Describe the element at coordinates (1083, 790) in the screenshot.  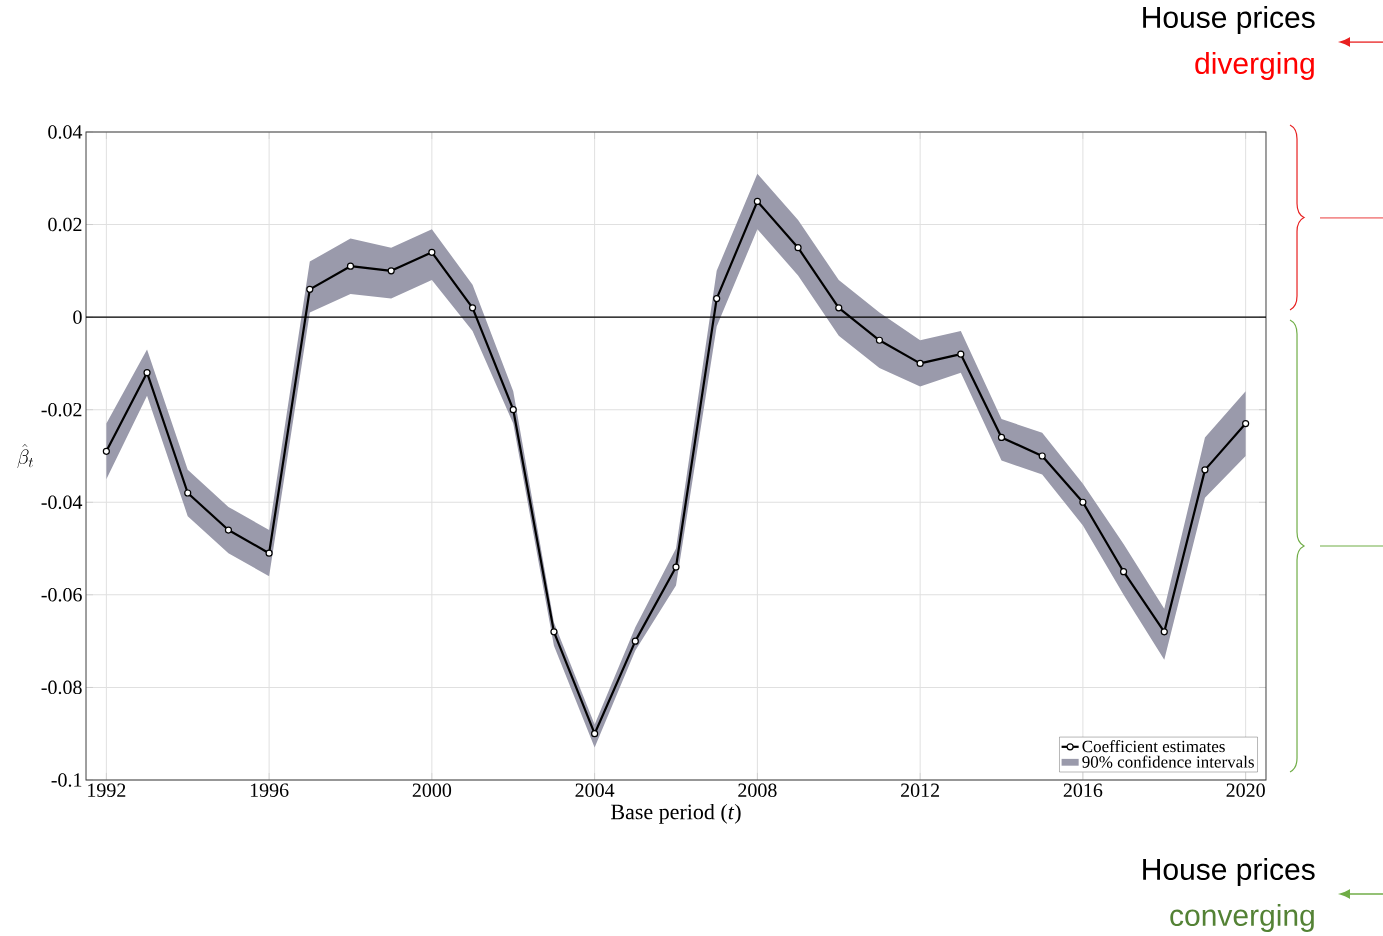
I see `x-tick-label: 2016` at that location.